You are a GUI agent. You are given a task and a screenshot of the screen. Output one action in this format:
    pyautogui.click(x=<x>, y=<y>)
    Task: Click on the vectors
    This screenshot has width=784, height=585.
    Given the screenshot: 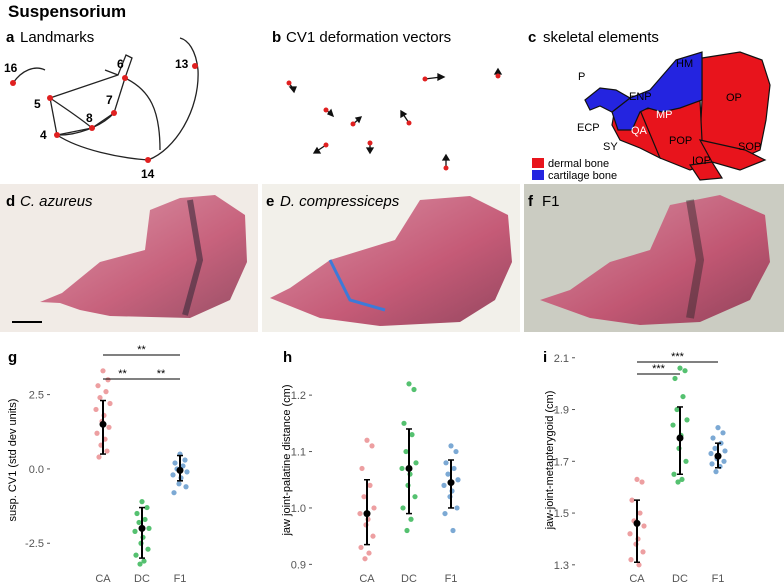 What is the action you would take?
    pyautogui.click(x=395, y=117)
    